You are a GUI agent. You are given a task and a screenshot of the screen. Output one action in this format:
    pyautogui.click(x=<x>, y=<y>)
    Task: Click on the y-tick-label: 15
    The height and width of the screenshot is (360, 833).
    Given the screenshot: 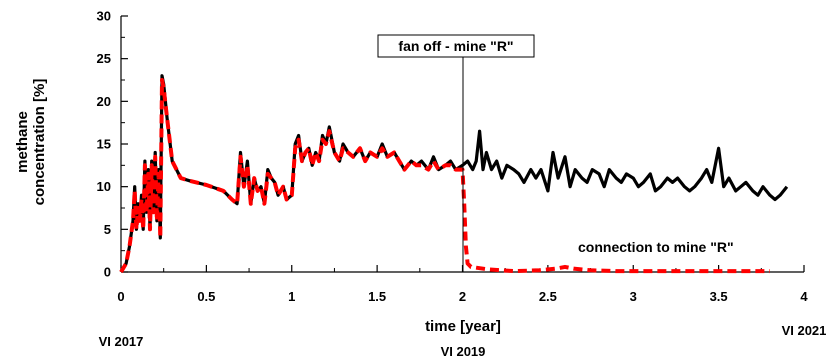 What is the action you would take?
    pyautogui.click(x=104, y=144)
    